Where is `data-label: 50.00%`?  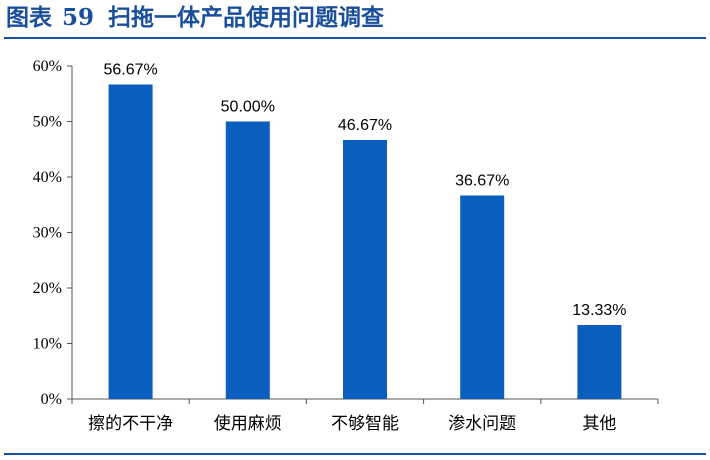
data-label: 50.00% is located at coordinates (248, 107).